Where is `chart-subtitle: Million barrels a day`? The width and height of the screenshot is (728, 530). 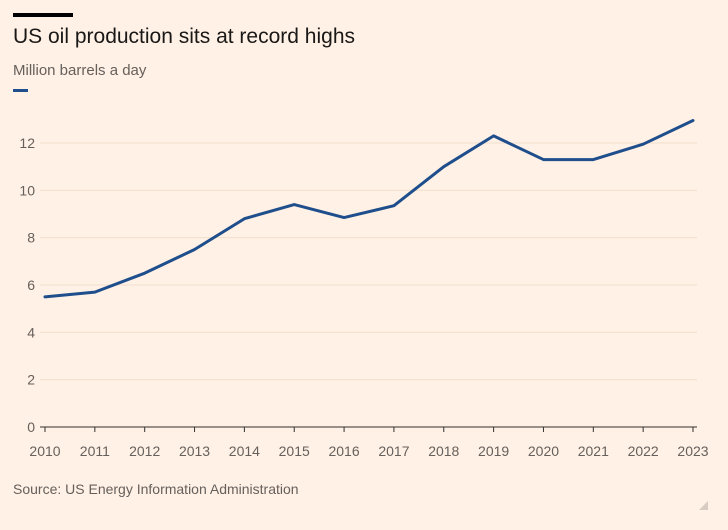
chart-subtitle: Million barrels a day is located at coordinates (80, 70).